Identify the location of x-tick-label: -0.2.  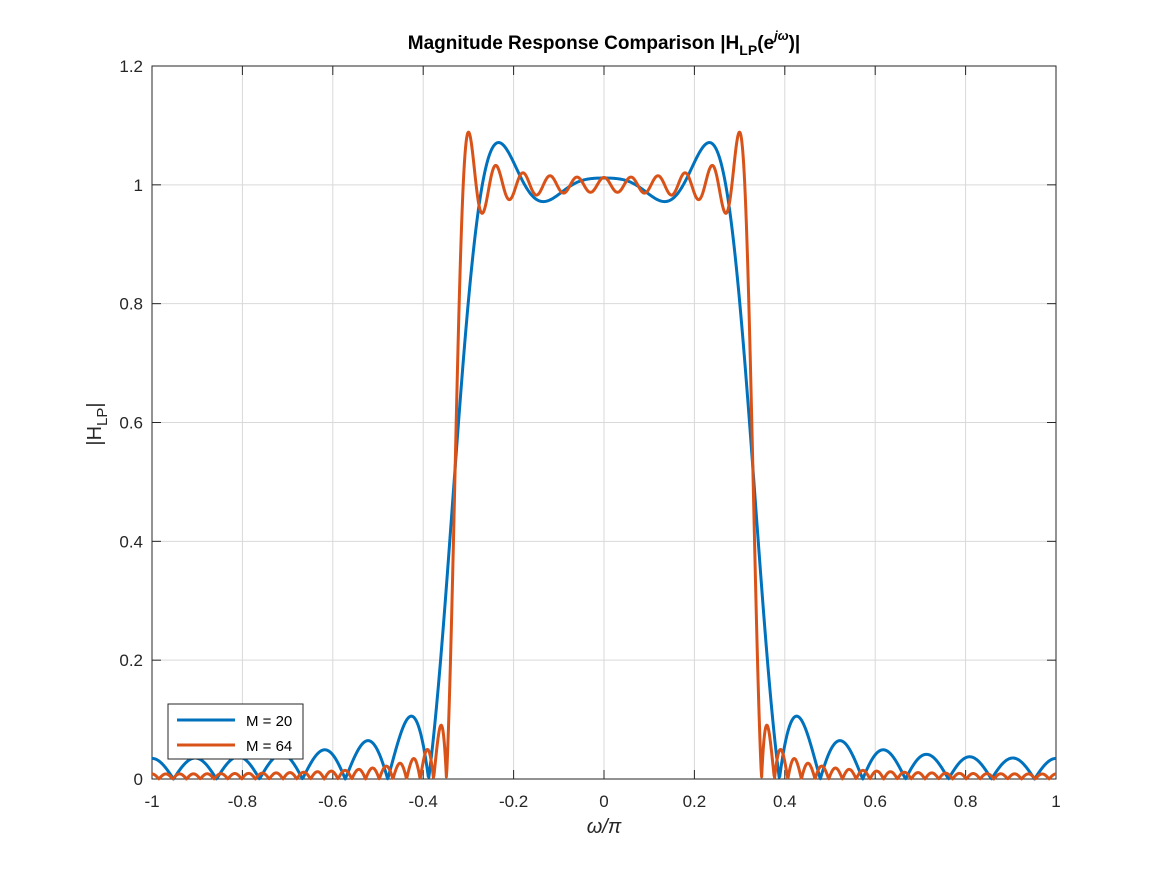
(513, 801).